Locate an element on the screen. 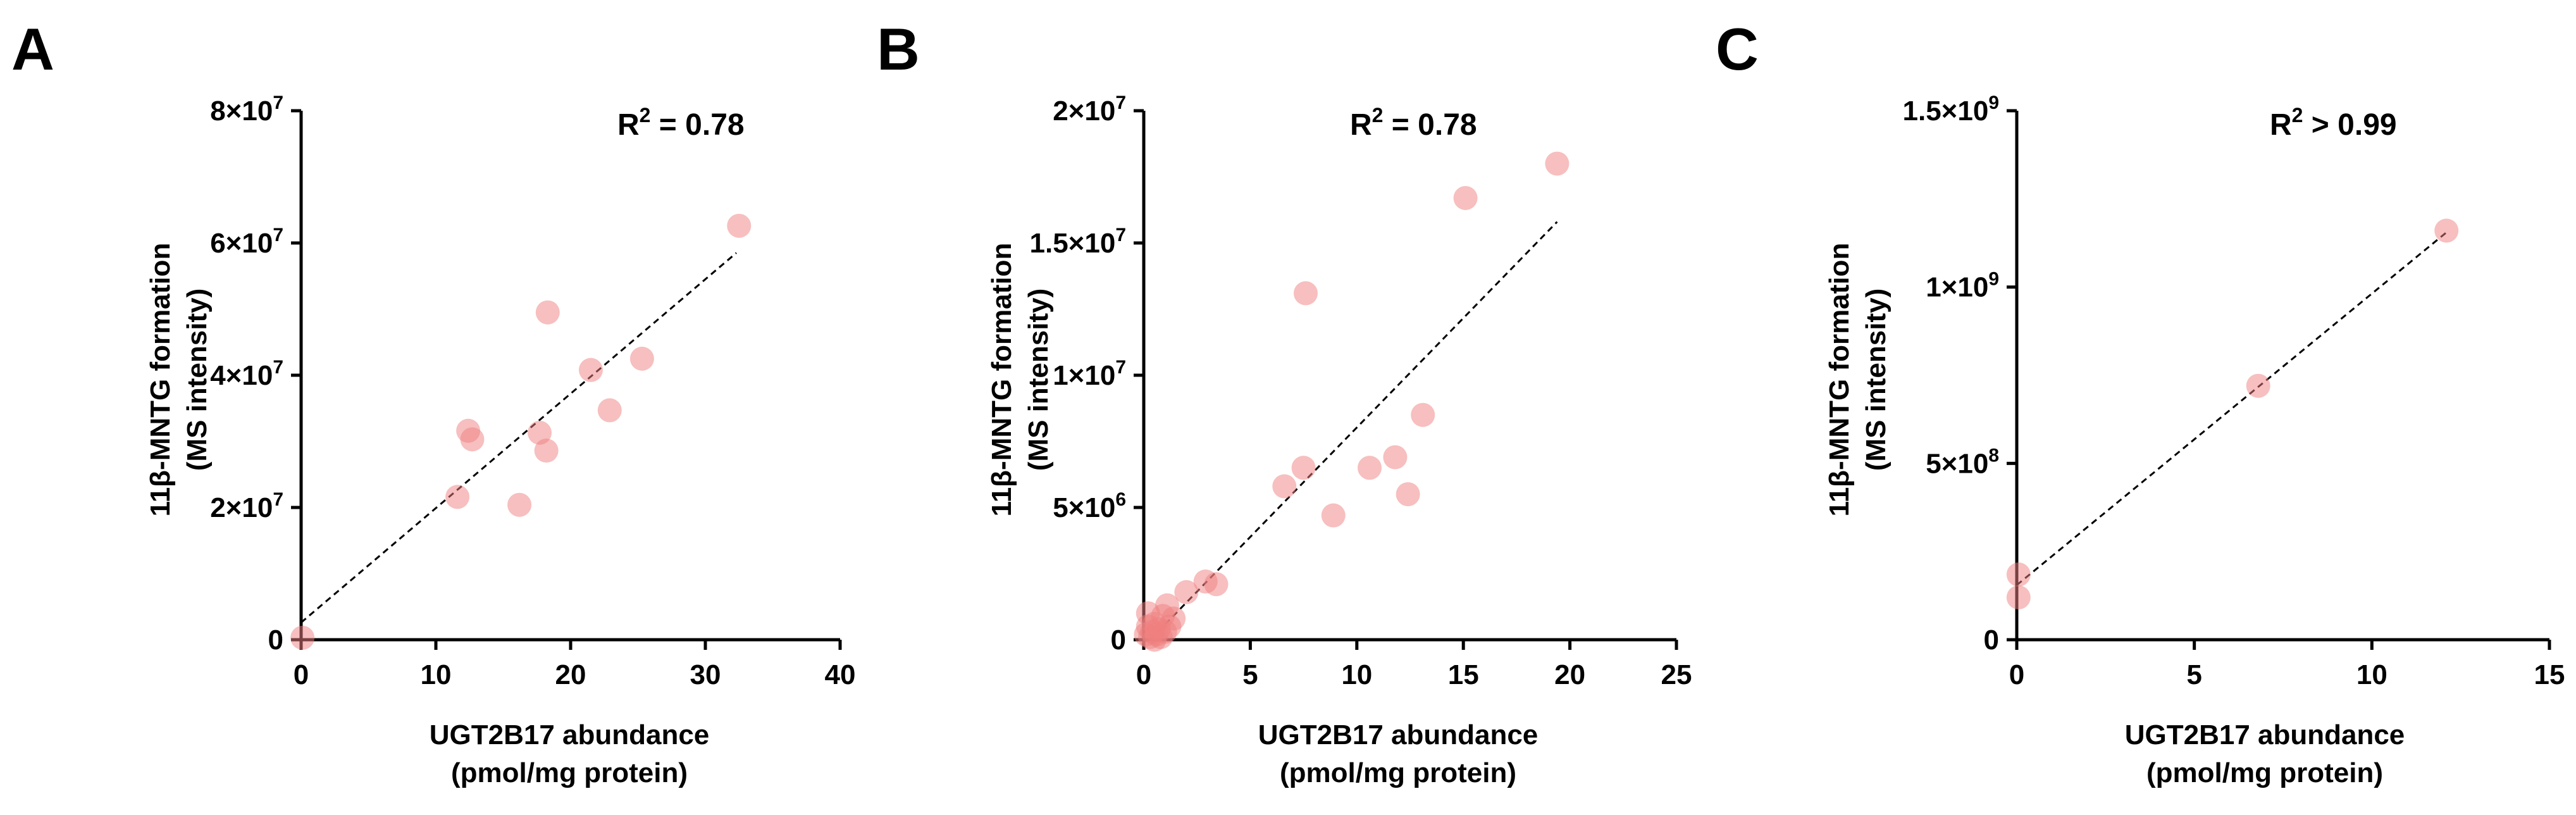  y-tick-label: 6×10⁷ is located at coordinates (247, 242).